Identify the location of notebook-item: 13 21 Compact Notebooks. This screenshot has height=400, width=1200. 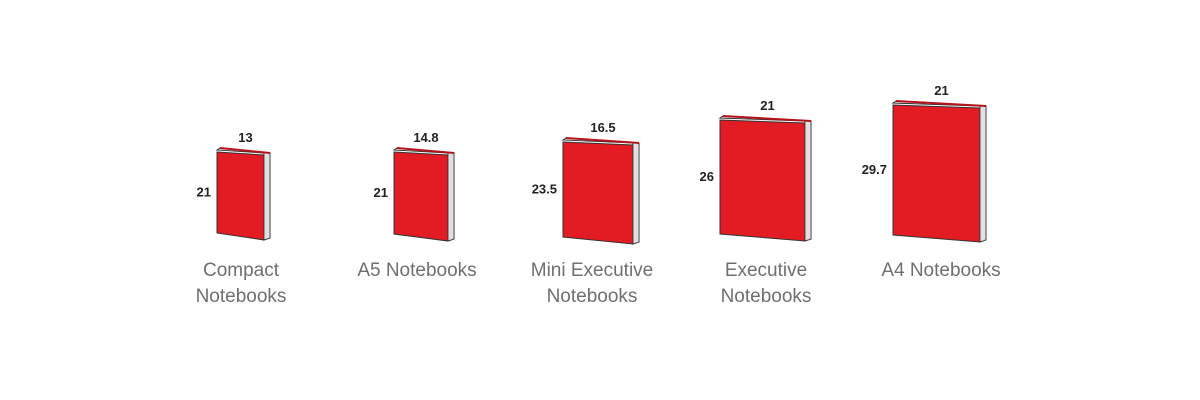
(241, 218).